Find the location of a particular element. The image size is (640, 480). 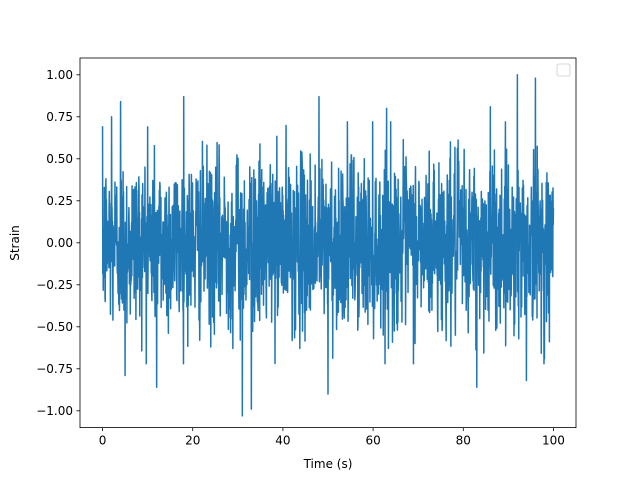

y-axis-ticks: −1.00 −0.75 −0.50 −0.25 0.00 0.25 0.50 0.75 1.00 is located at coordinates (58, 243).